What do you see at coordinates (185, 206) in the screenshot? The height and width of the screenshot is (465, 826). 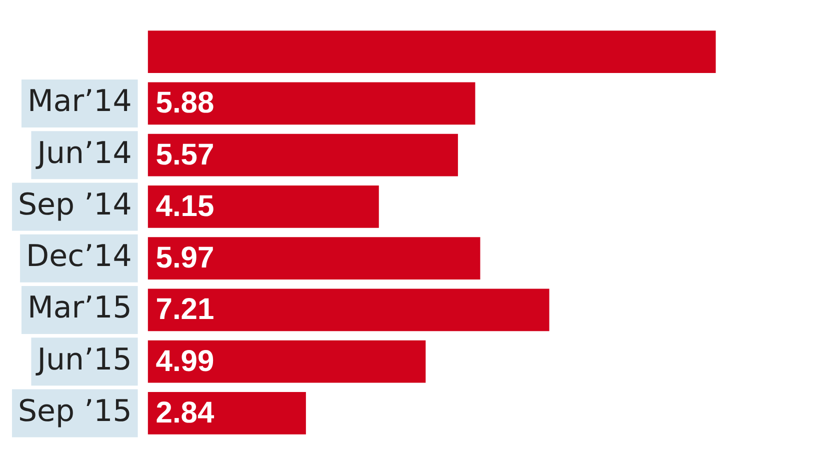 I see `data-label: 4.15` at bounding box center [185, 206].